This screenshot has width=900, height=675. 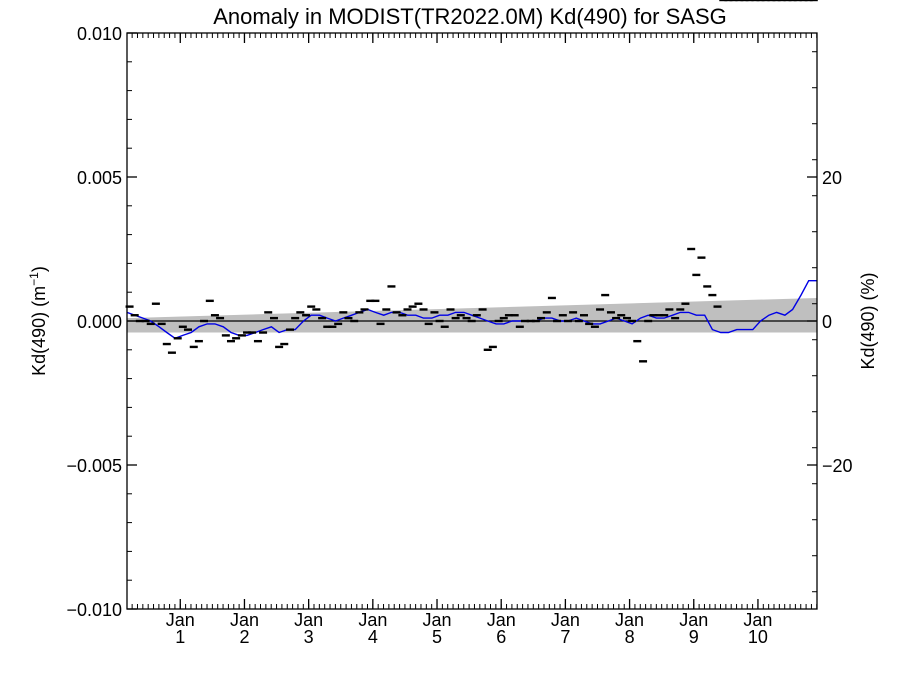 I want to click on x-tick-label-year: 3, so click(x=309, y=637).